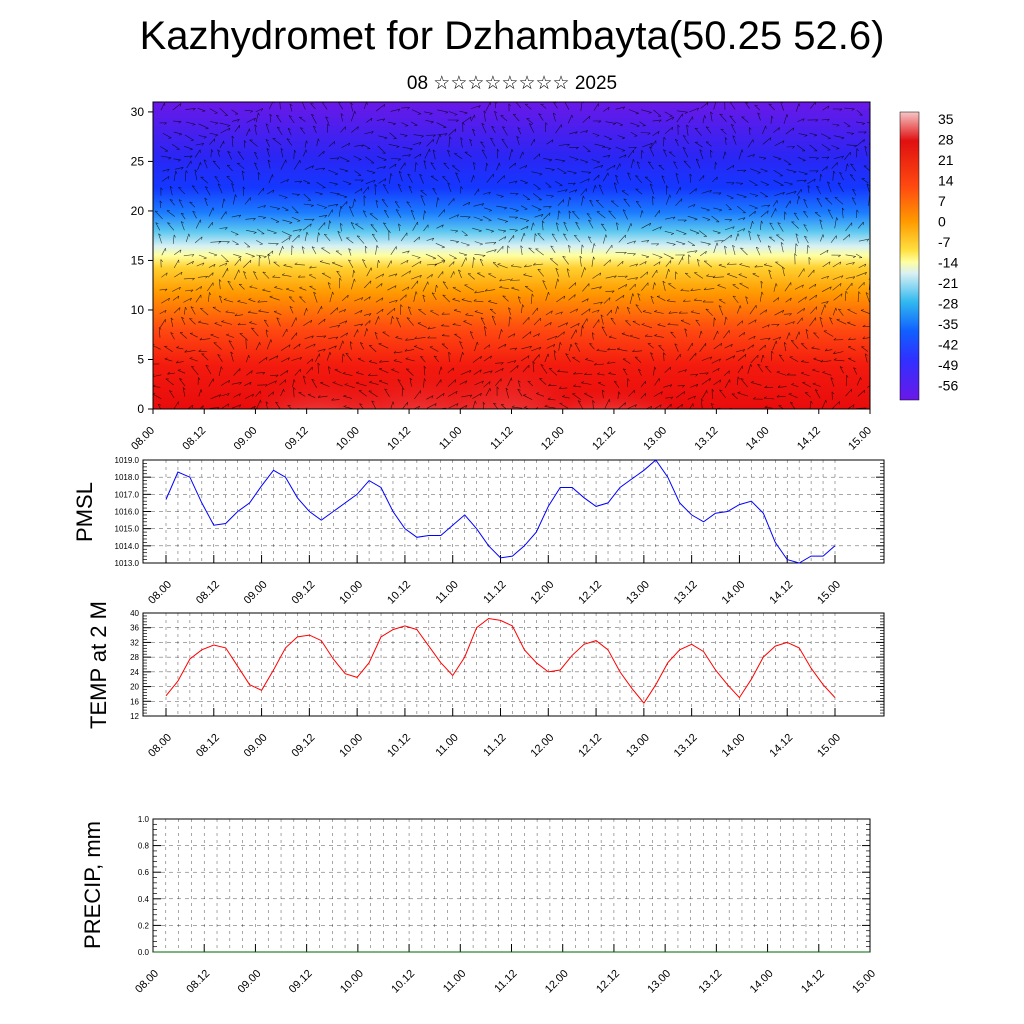  What do you see at coordinates (734, 593) in the screenshot?
I see `x-tick-label: 14.00` at bounding box center [734, 593].